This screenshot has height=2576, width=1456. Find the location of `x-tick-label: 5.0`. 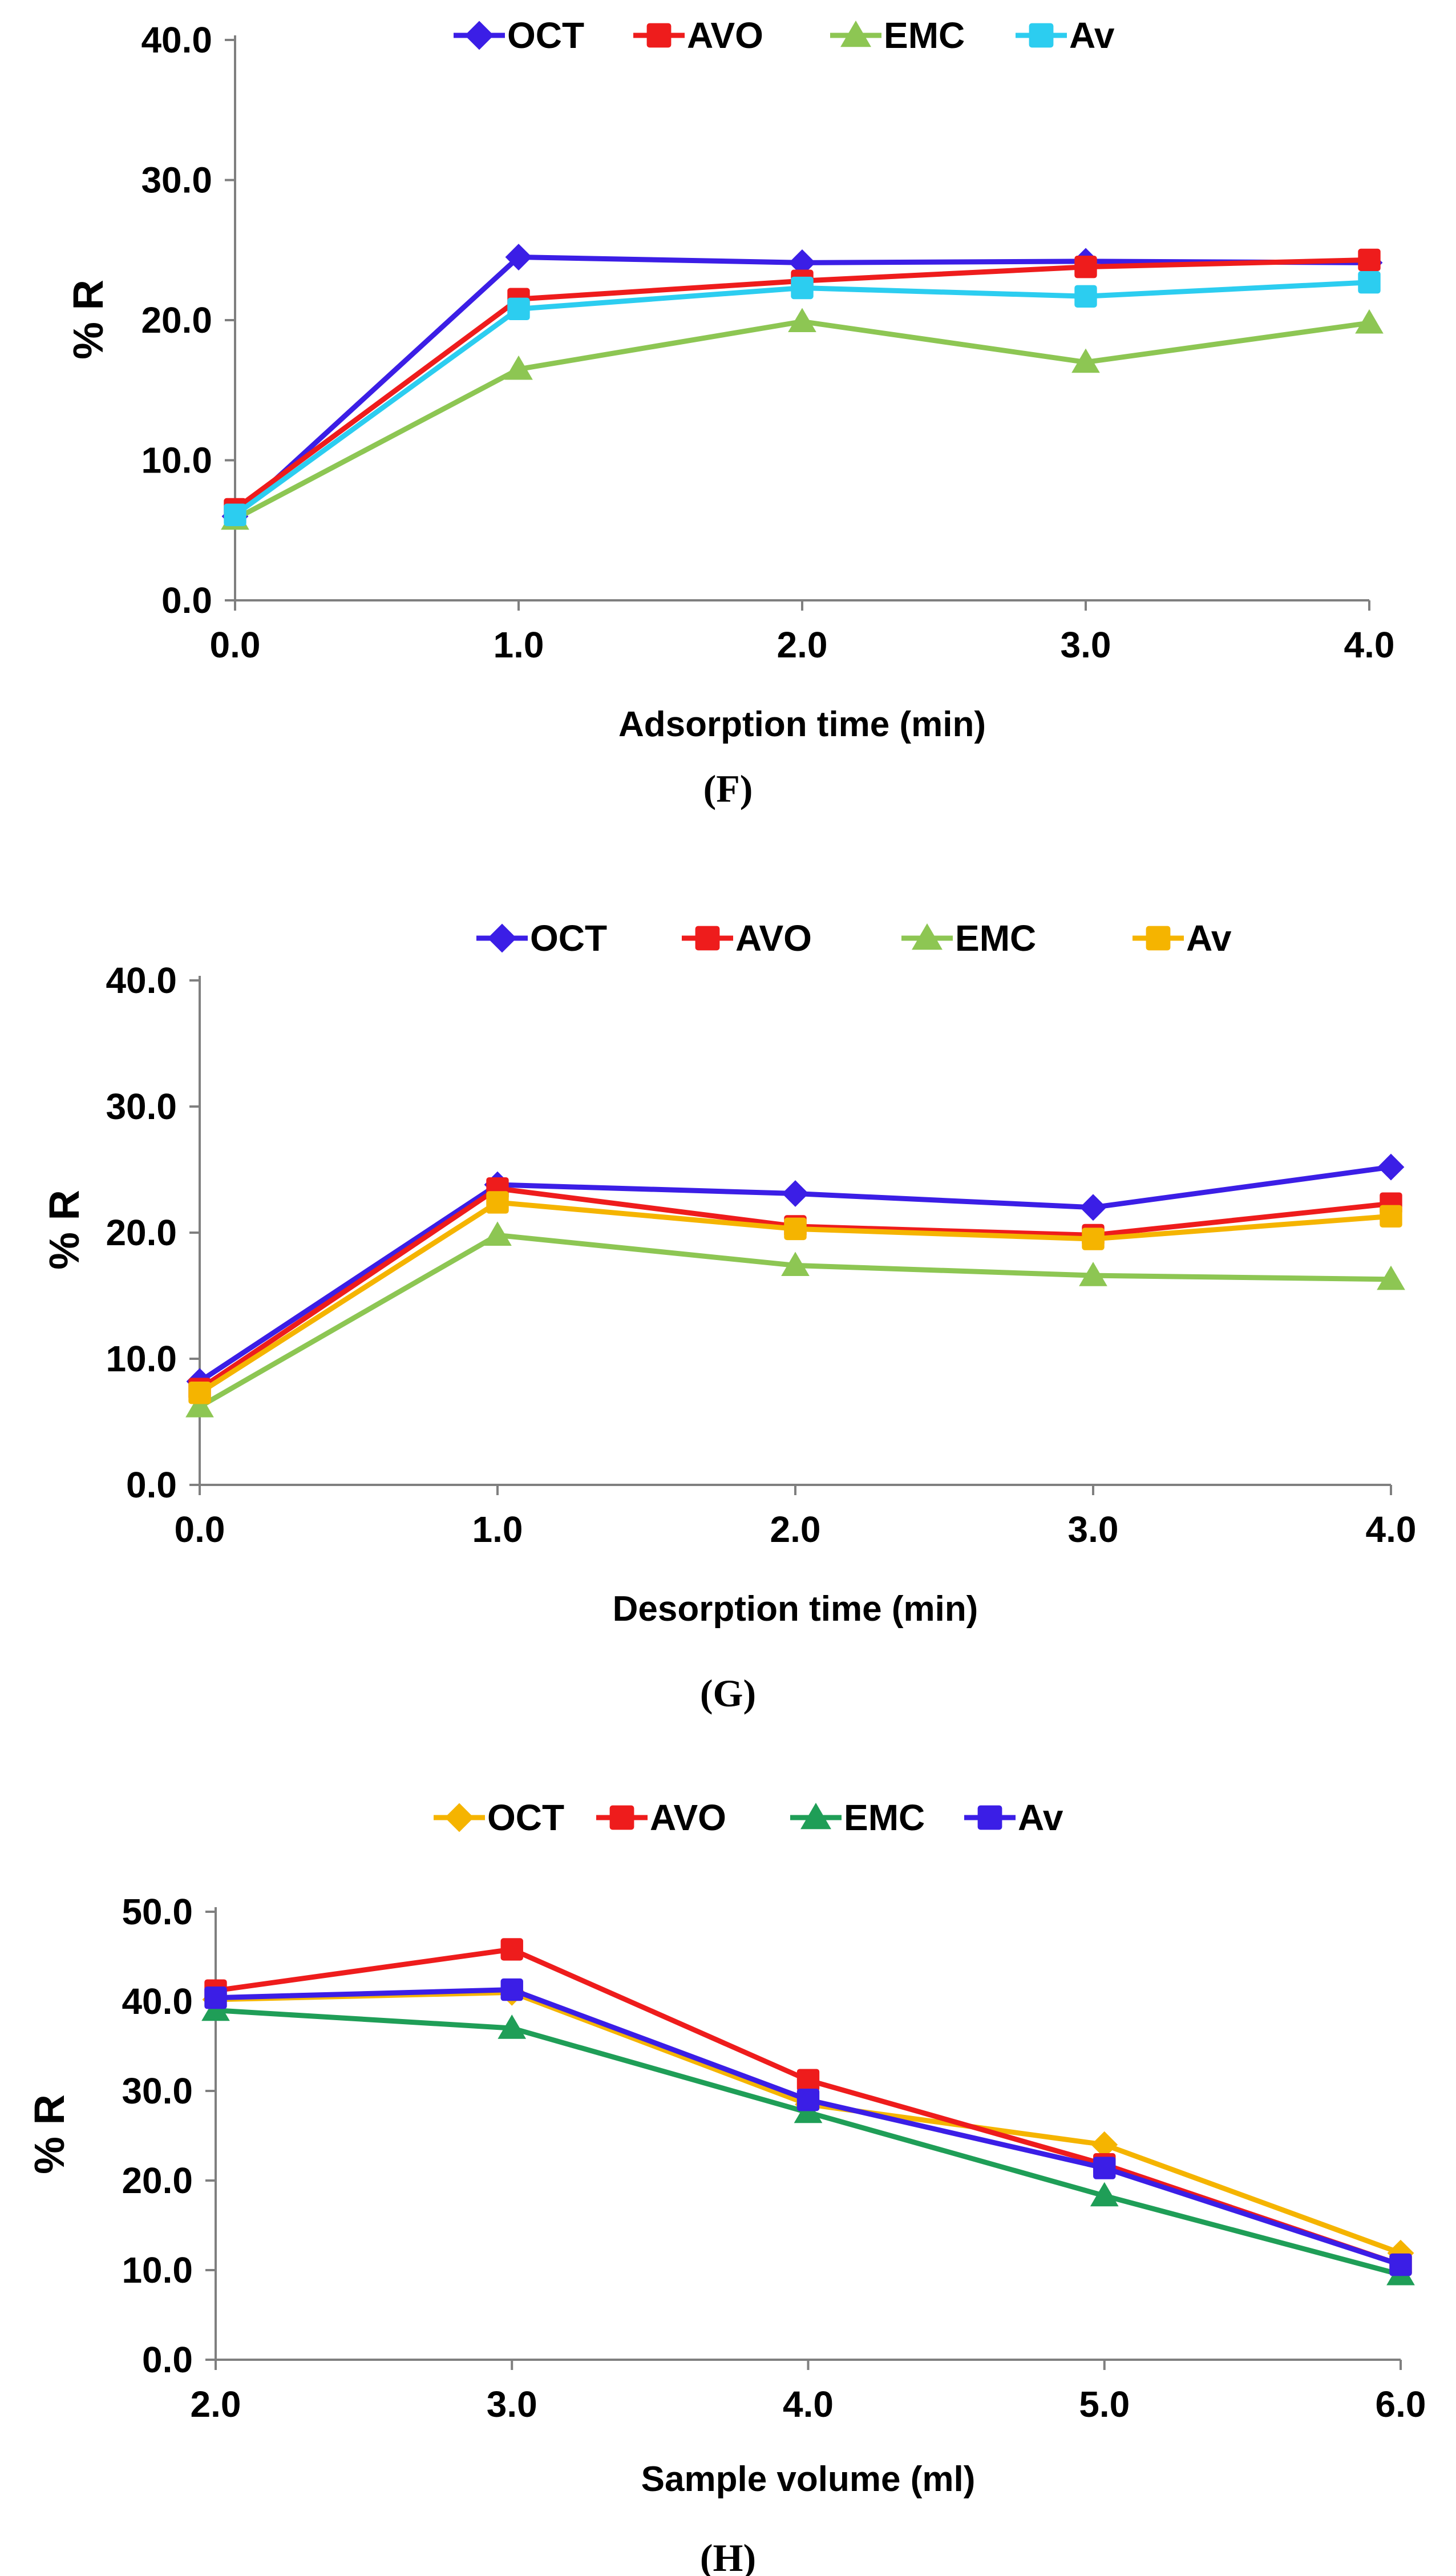

x-tick-label: 5.0 is located at coordinates (1104, 2404).